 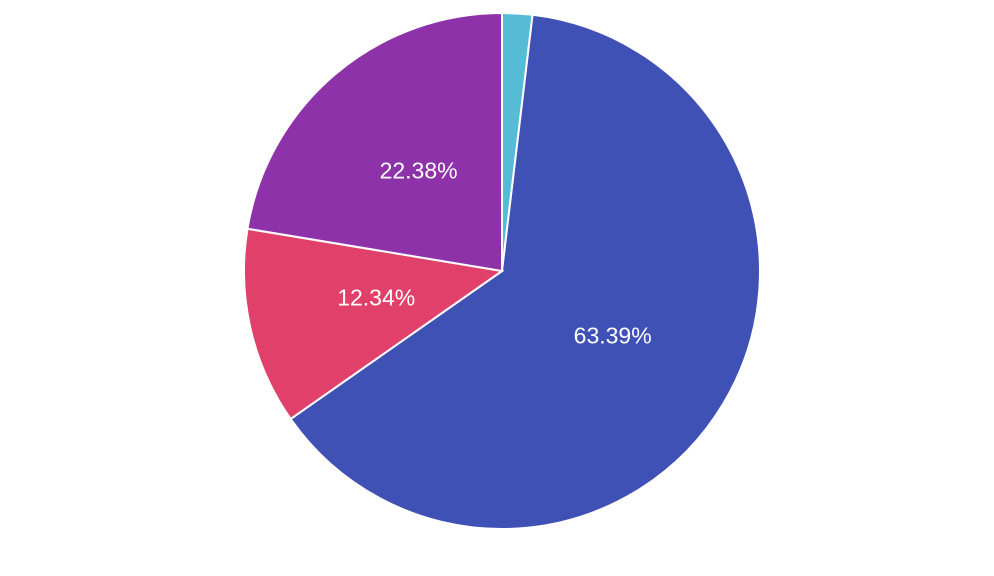 I want to click on data-label: 22.38%, so click(x=419, y=171).